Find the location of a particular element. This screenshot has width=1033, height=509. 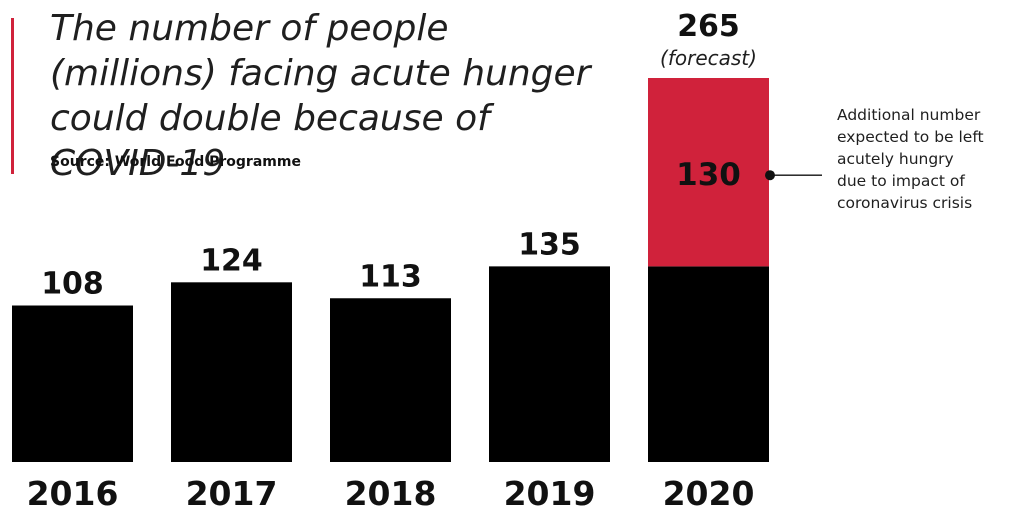

accent-rule is located at coordinates (12, 96).